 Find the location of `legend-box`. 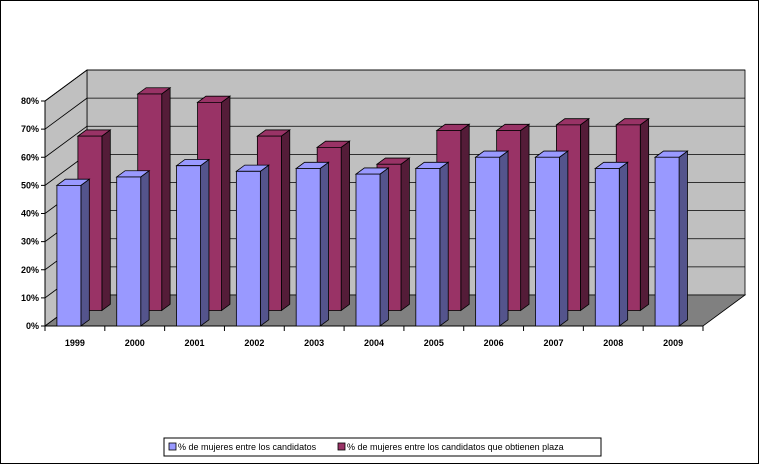

legend-box is located at coordinates (382, 447).